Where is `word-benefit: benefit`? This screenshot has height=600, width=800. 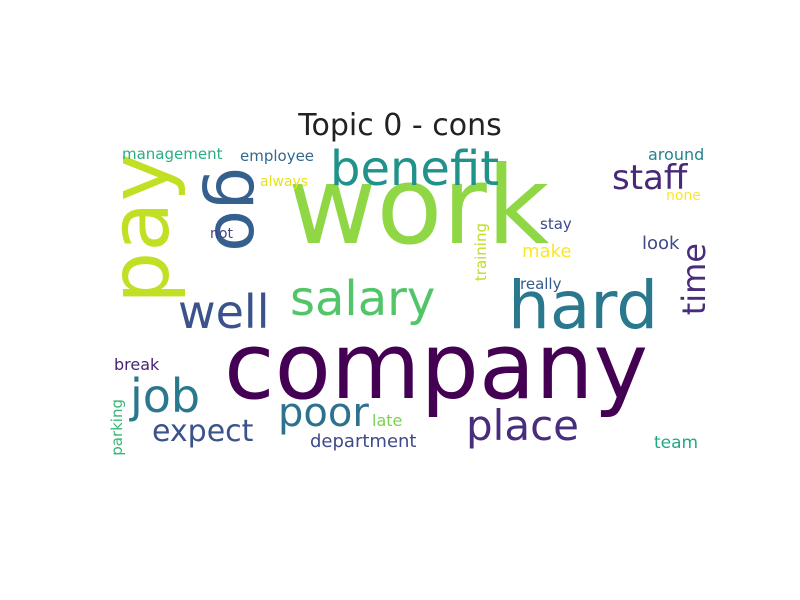
word-benefit: benefit is located at coordinates (415, 170).